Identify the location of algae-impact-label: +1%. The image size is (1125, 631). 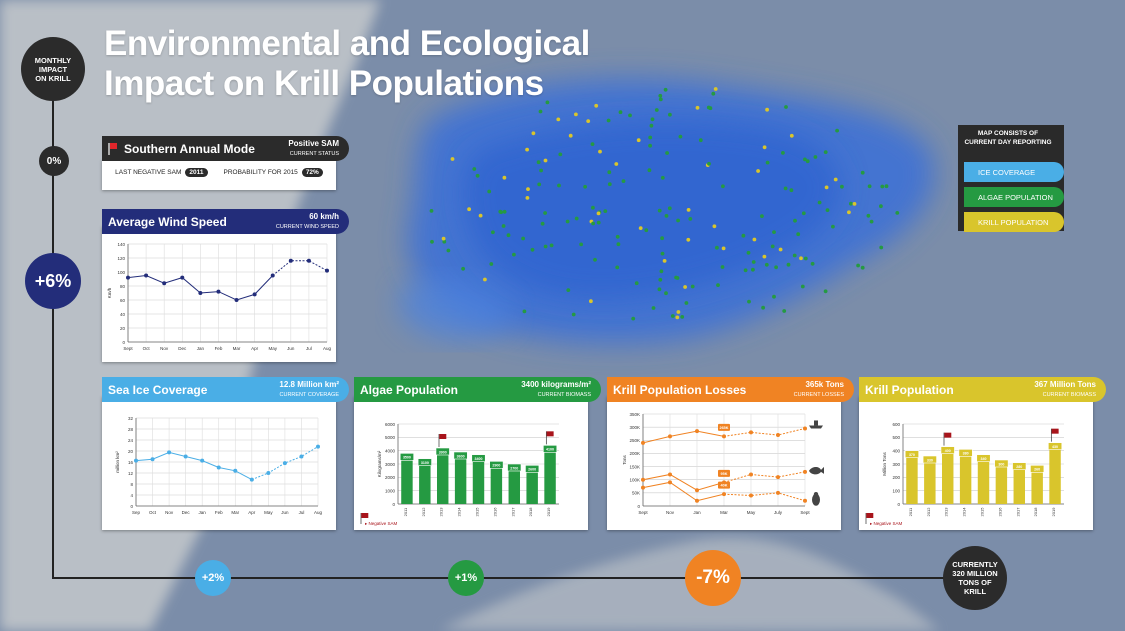
(466, 578).